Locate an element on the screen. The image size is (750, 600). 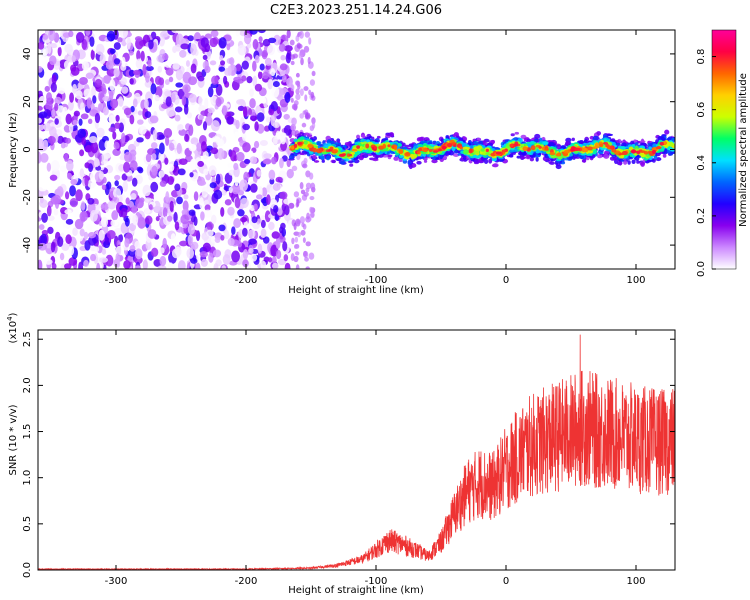
y-tick-label: 0 is located at coordinates (27, 149).